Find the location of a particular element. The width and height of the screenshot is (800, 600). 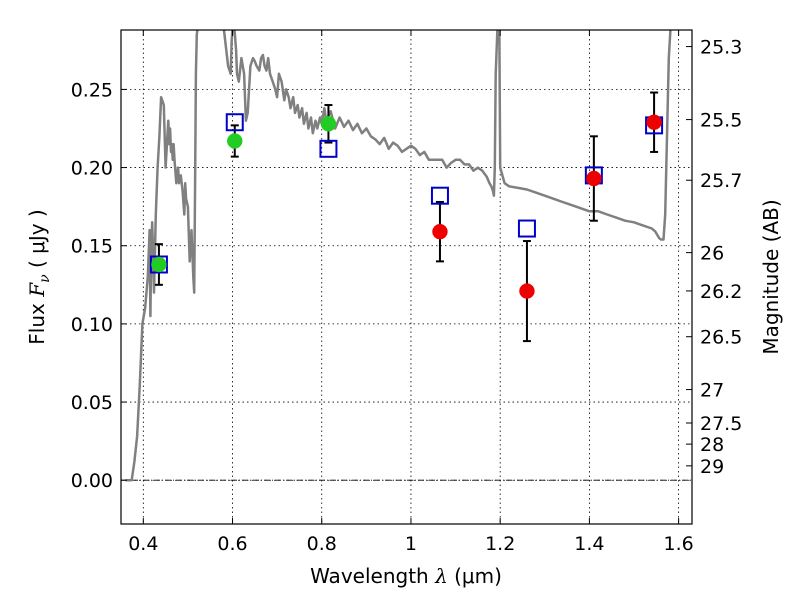

y2-tick-label: 26.2 is located at coordinates (721, 292).